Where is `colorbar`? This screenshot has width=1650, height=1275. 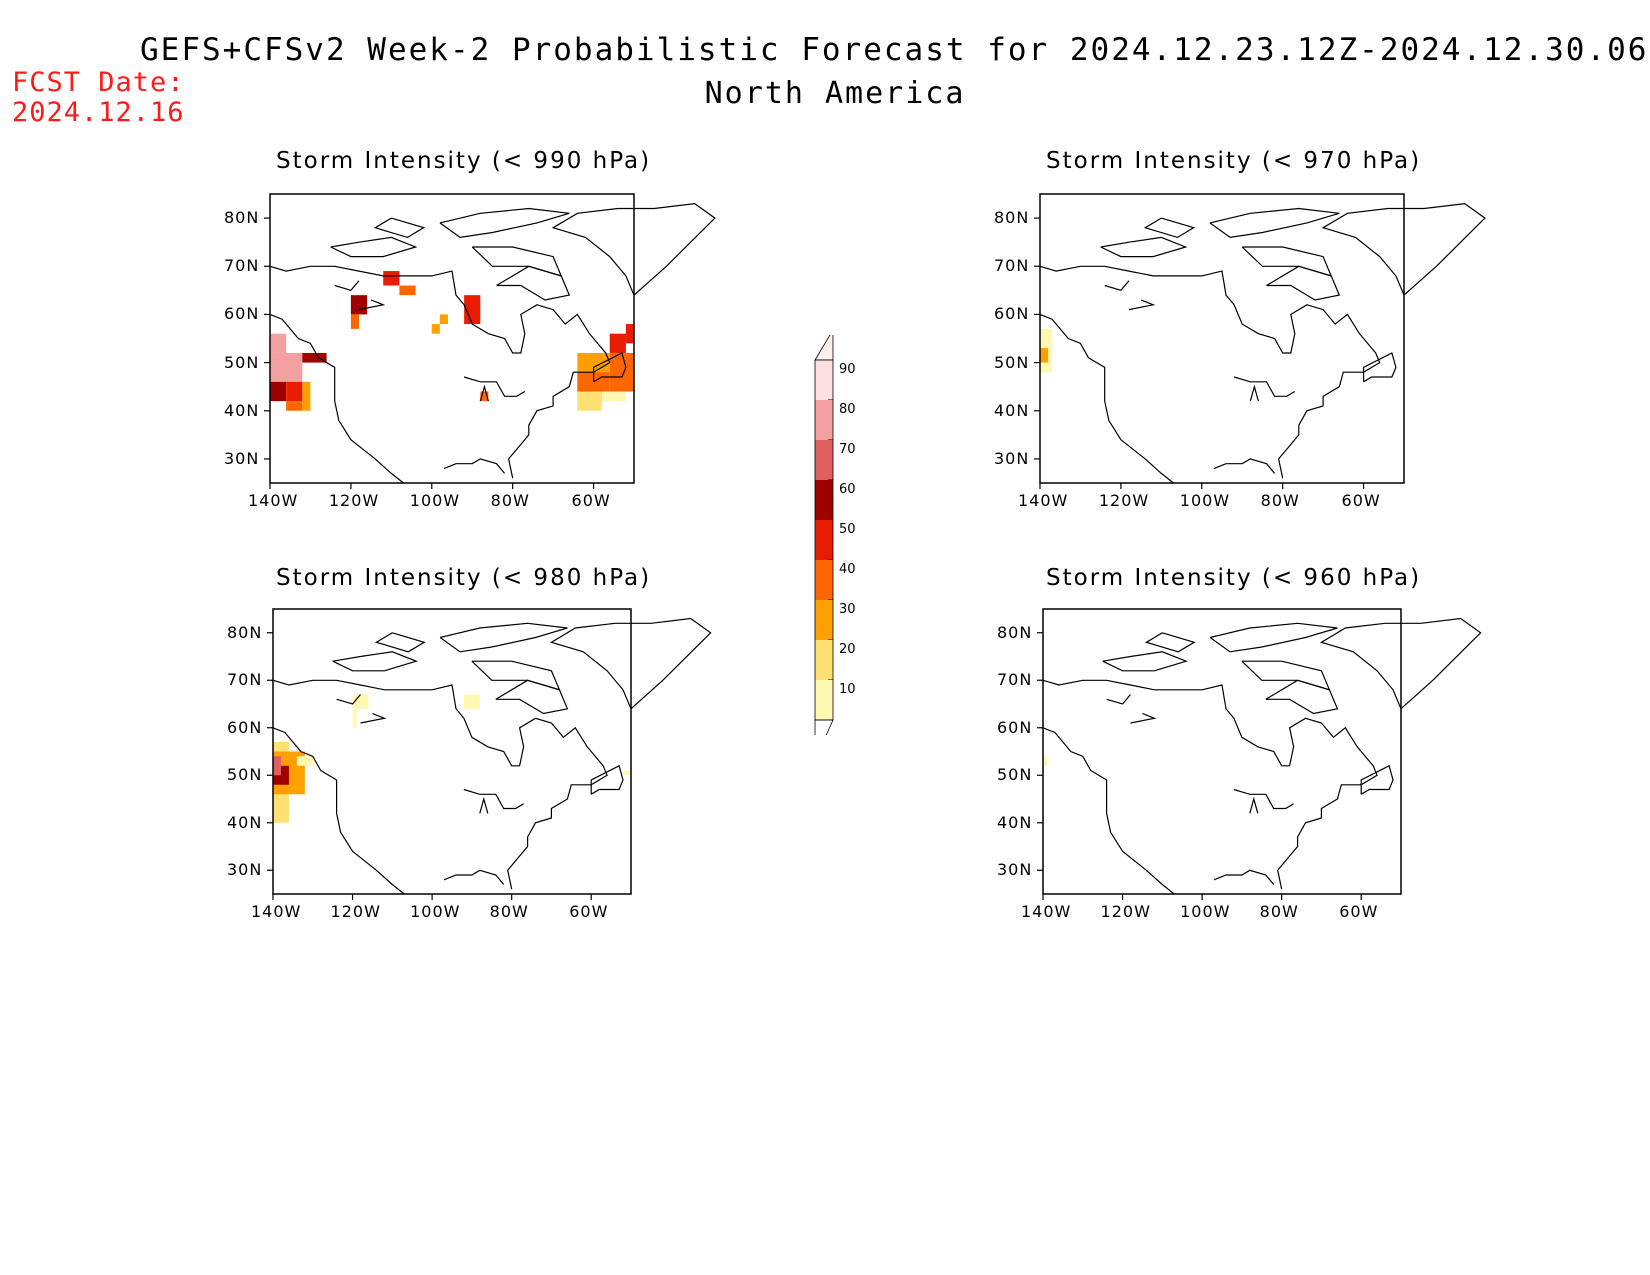
colorbar is located at coordinates (824, 535).